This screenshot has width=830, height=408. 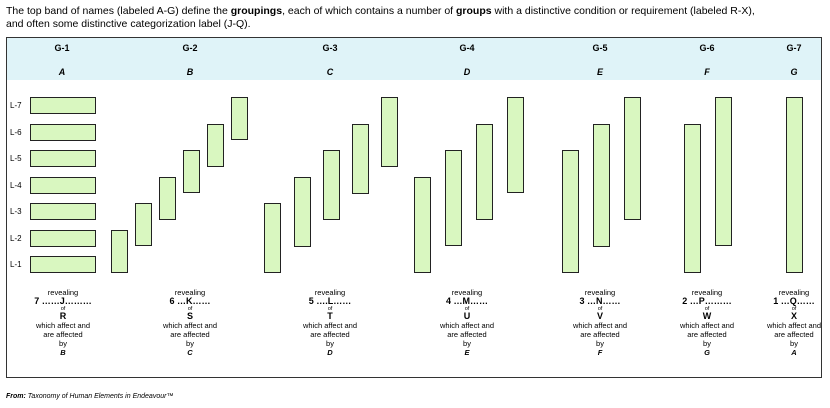 I want to click on grouping-head-g7: G-7, so click(x=794, y=48).